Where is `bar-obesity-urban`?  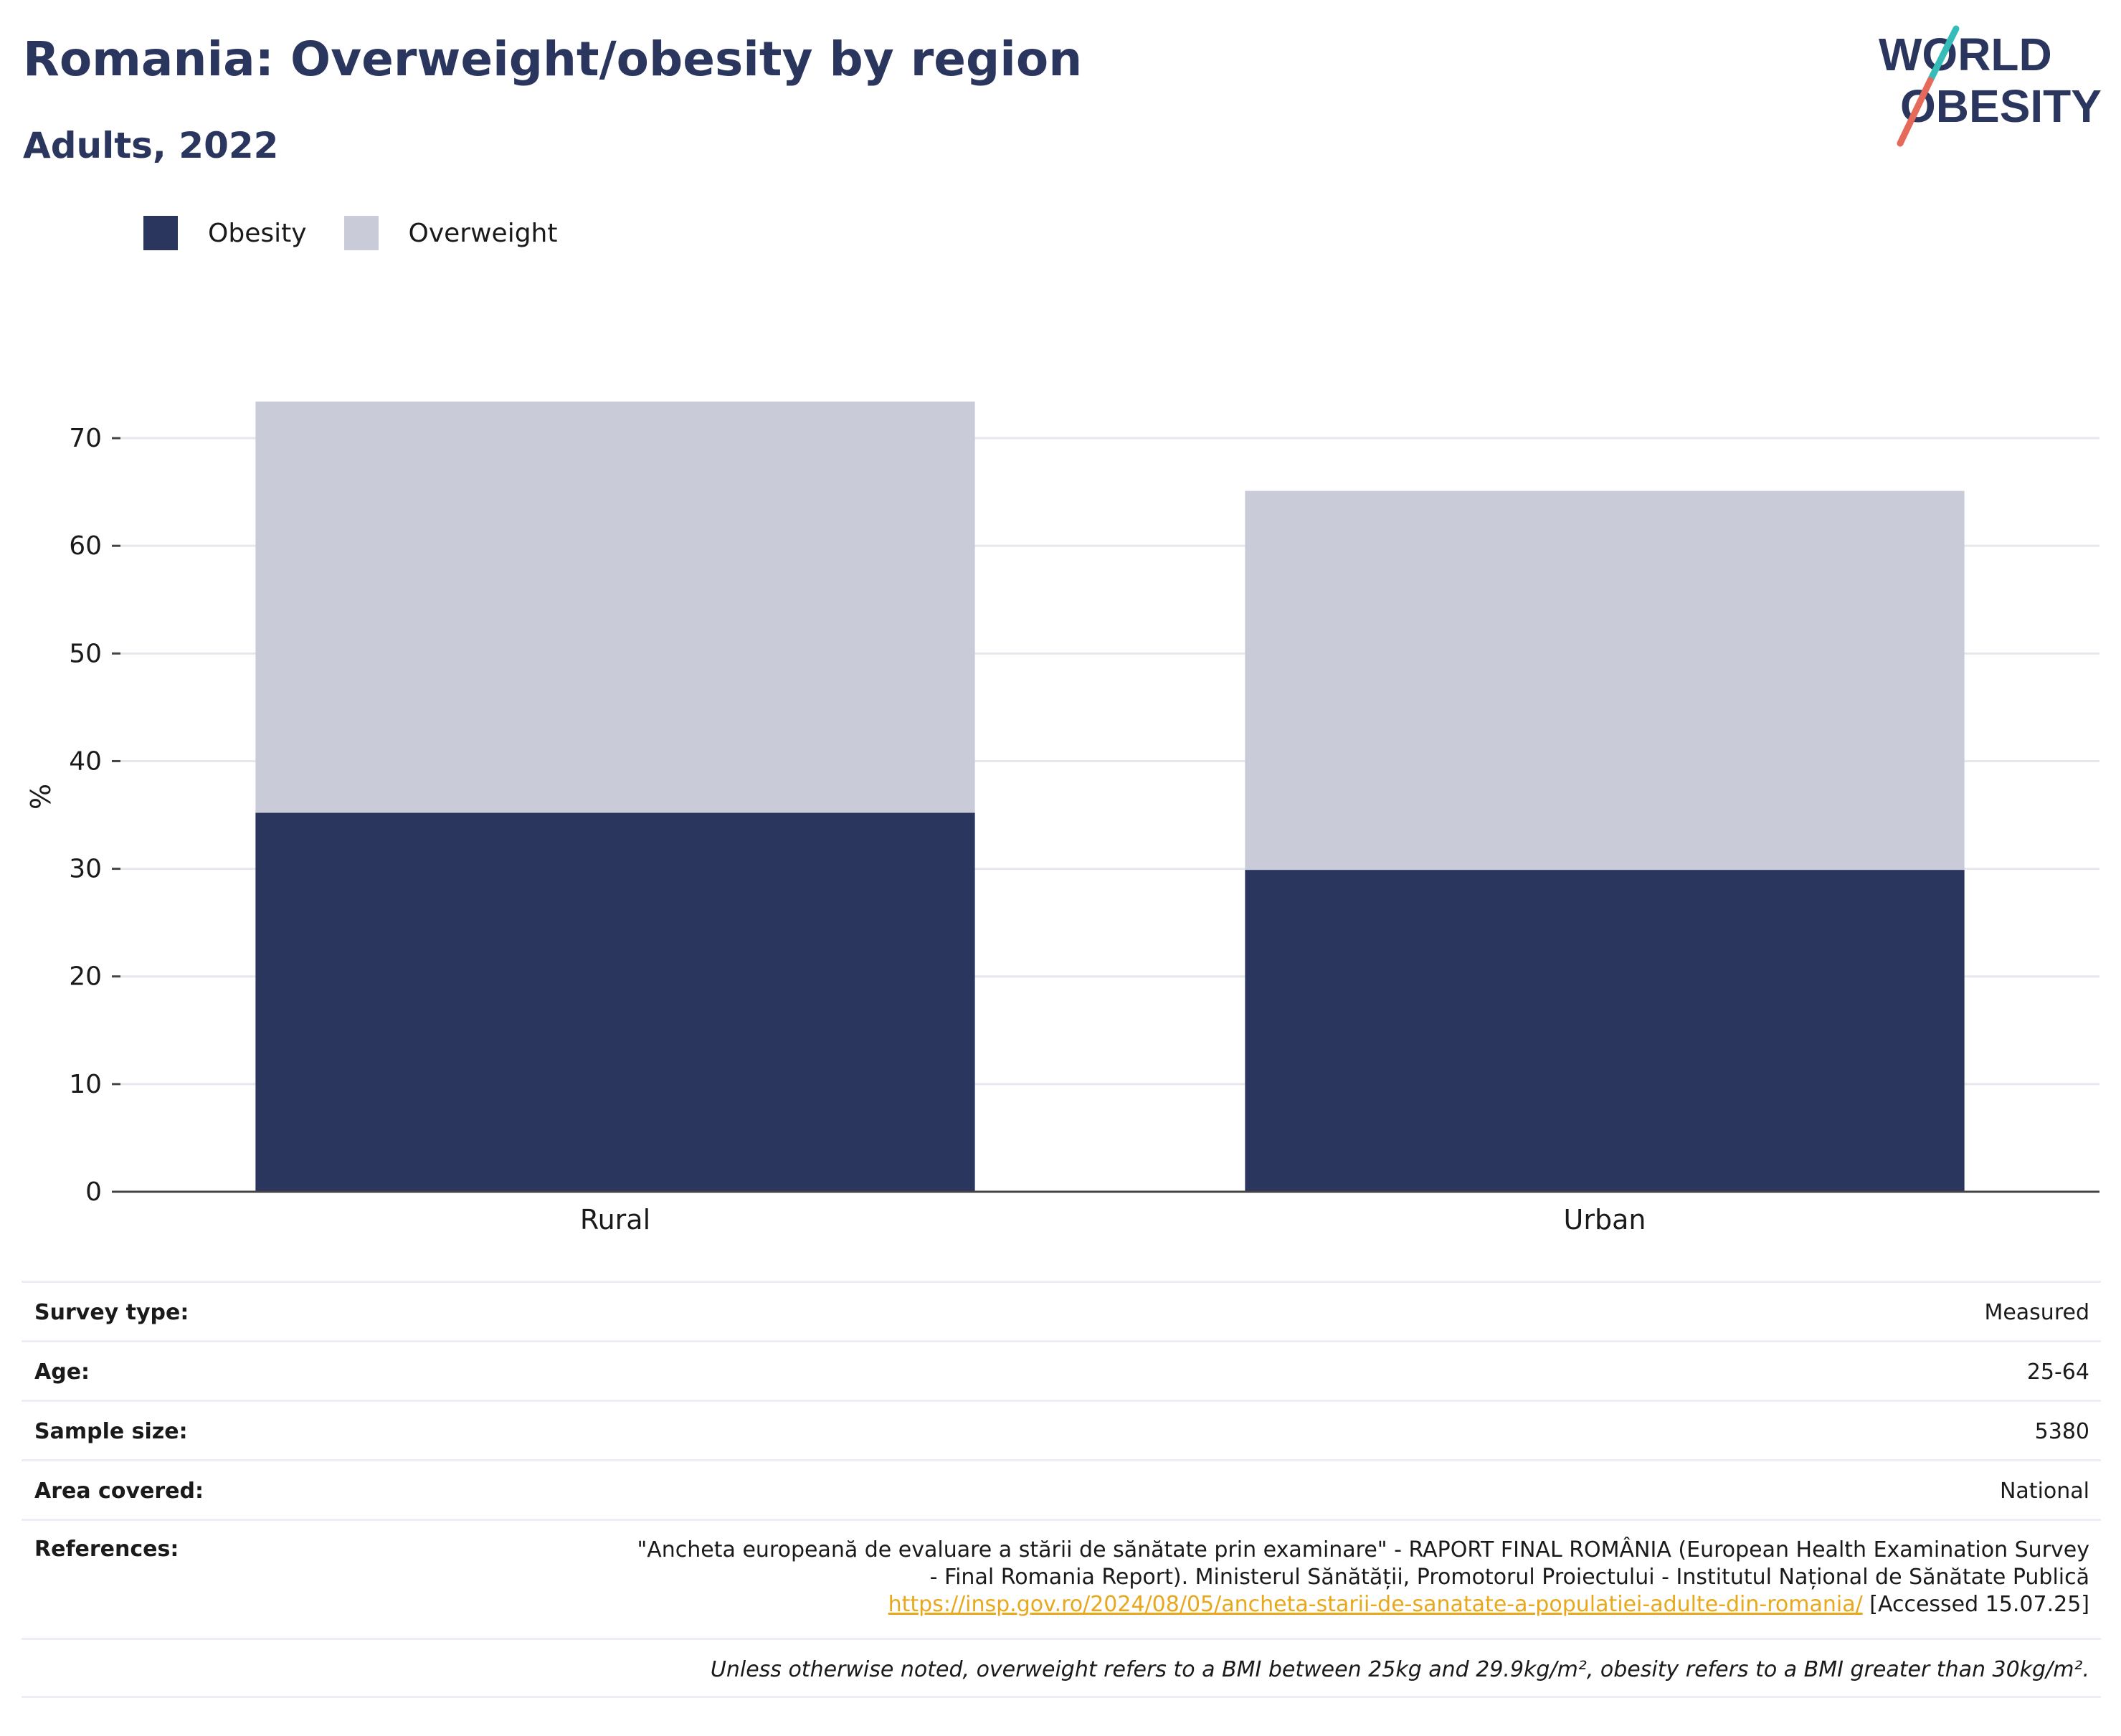 bar-obesity-urban is located at coordinates (1605, 1031).